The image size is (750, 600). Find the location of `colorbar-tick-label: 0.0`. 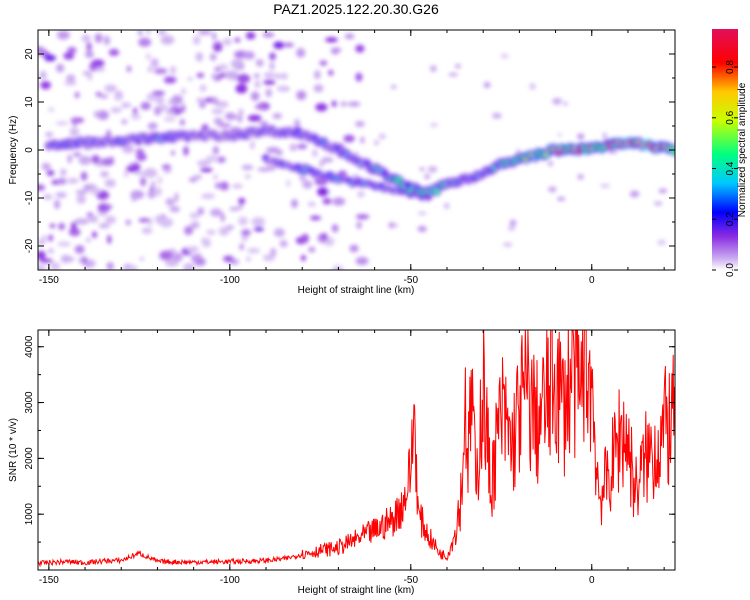

colorbar-tick-label: 0.0 is located at coordinates (730, 270).